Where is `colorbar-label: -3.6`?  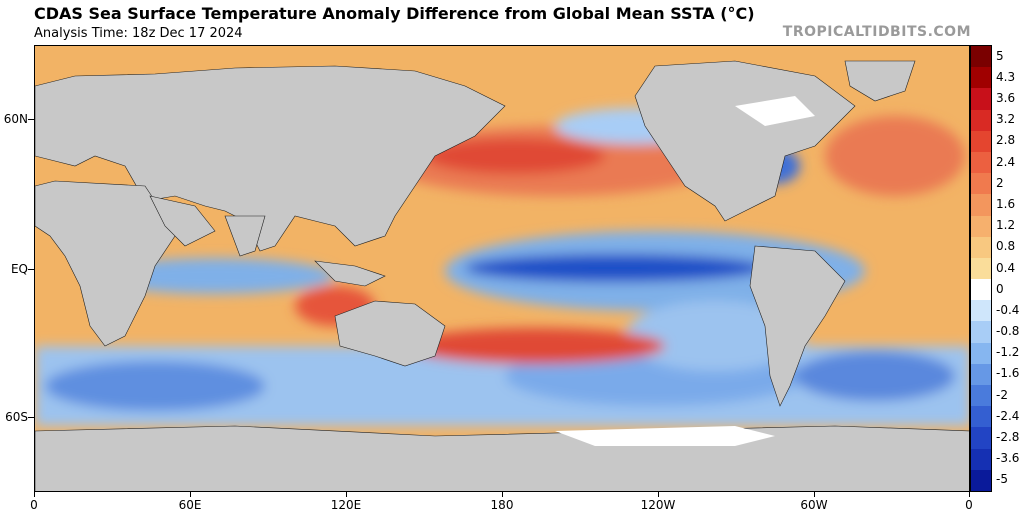
colorbar-label: -3.6 is located at coordinates (1008, 458).